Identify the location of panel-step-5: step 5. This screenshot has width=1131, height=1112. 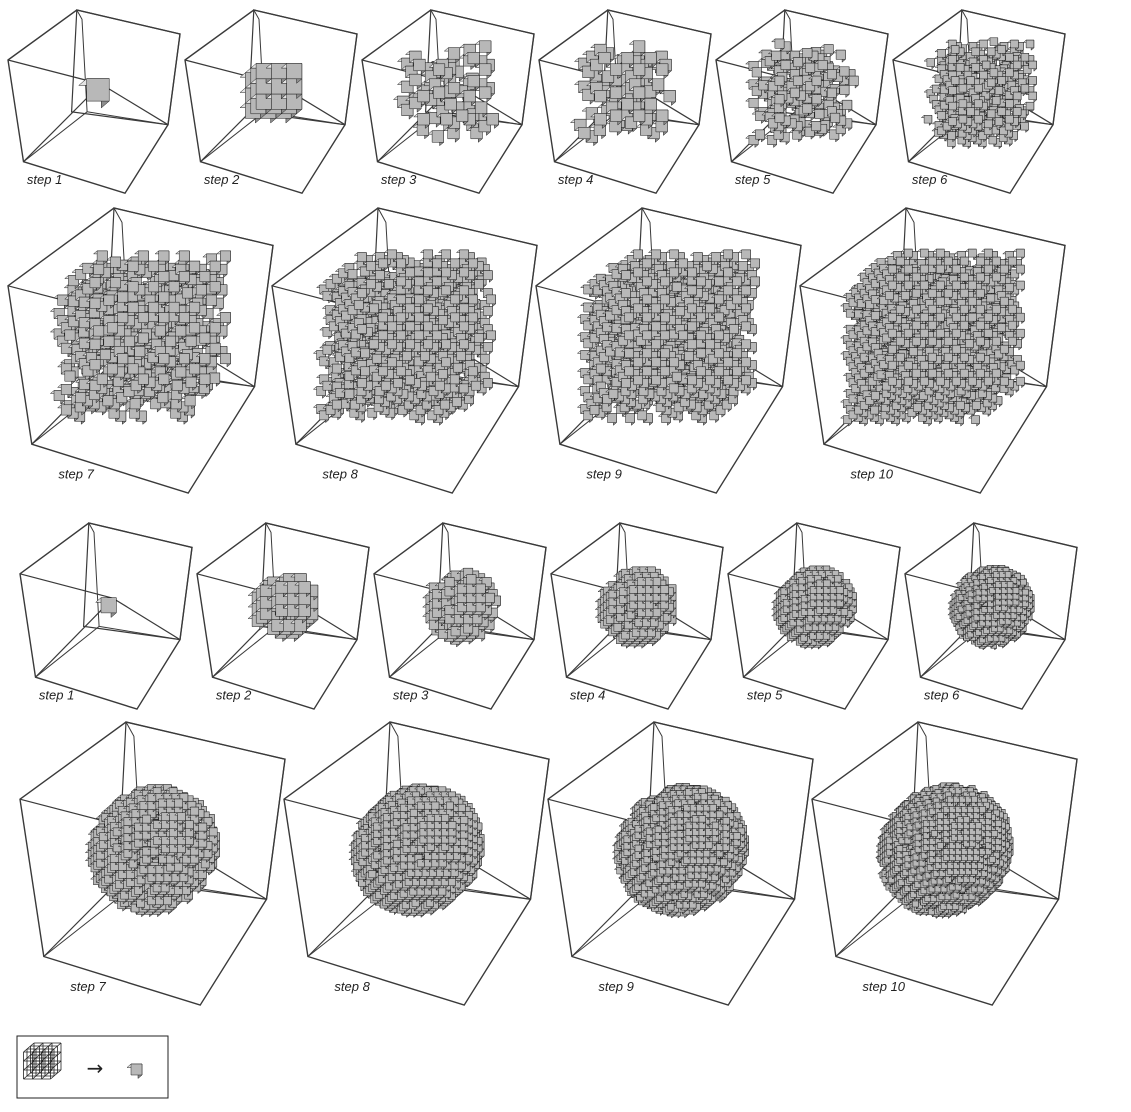
(802, 101).